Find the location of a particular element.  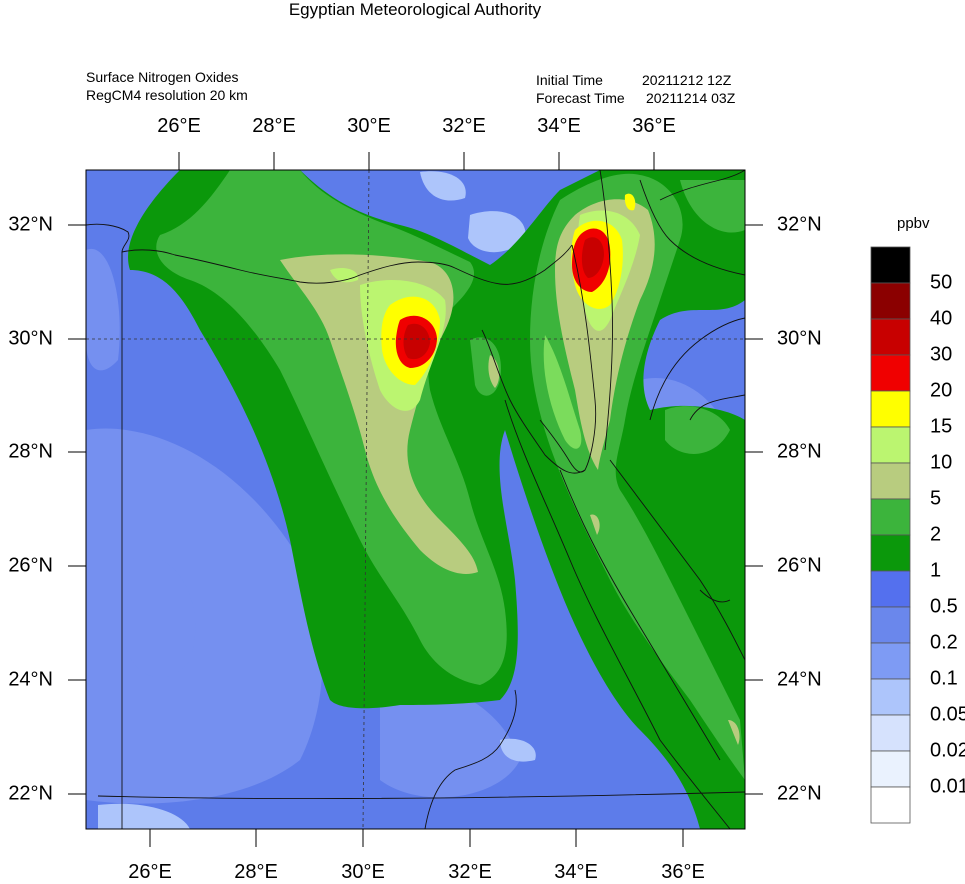

colorbar-unit: ppbv is located at coordinates (913, 223).